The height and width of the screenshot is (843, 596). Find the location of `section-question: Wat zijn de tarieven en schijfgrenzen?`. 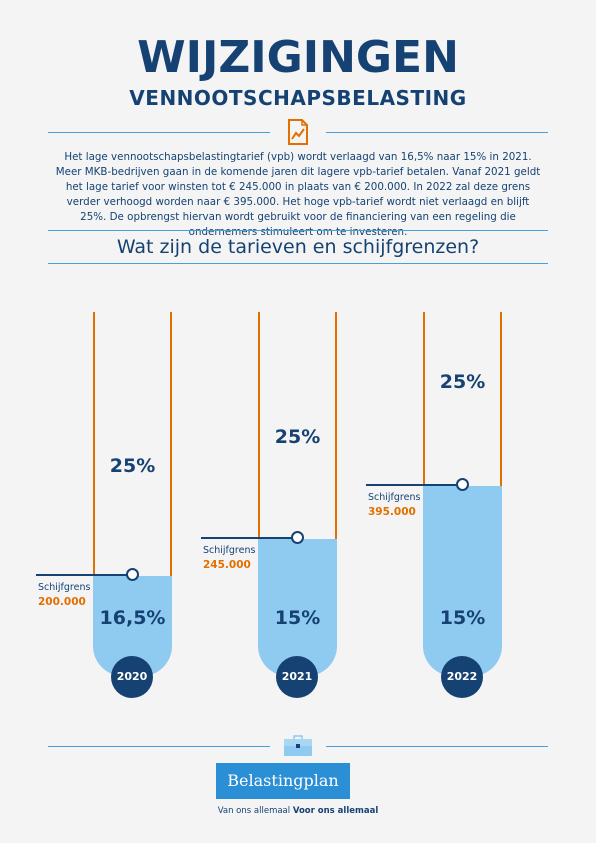

section-question: Wat zijn de tarieven en schijfgrenzen? is located at coordinates (298, 247).